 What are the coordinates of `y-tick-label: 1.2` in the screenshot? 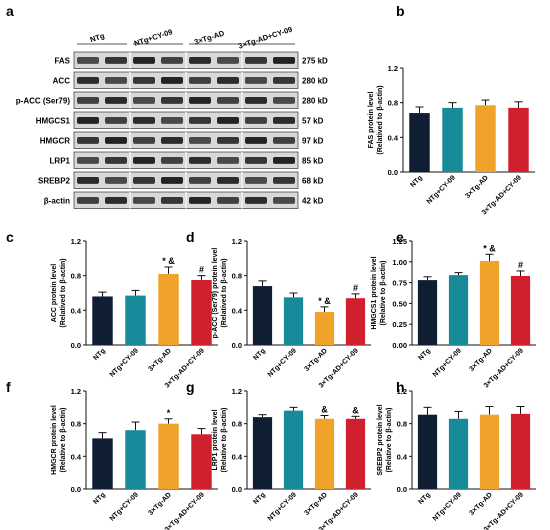 It's located at (76, 241).